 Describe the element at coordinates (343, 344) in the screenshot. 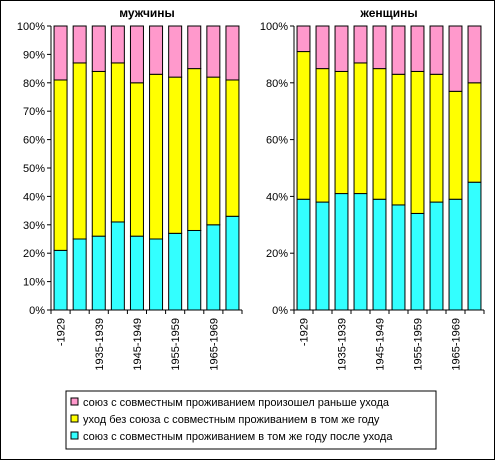

I see `women-x-tick-label: 1935-1939` at that location.